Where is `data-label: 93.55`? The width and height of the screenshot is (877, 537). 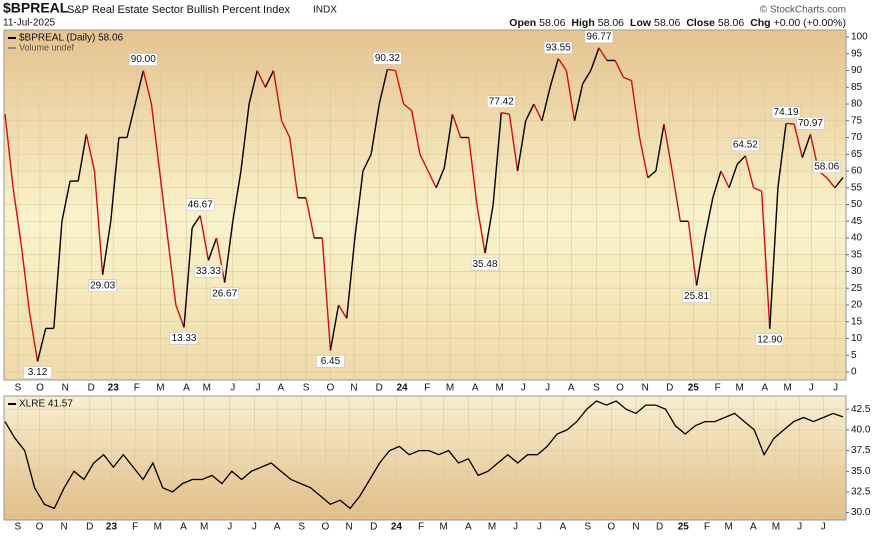 data-label: 93.55 is located at coordinates (558, 47).